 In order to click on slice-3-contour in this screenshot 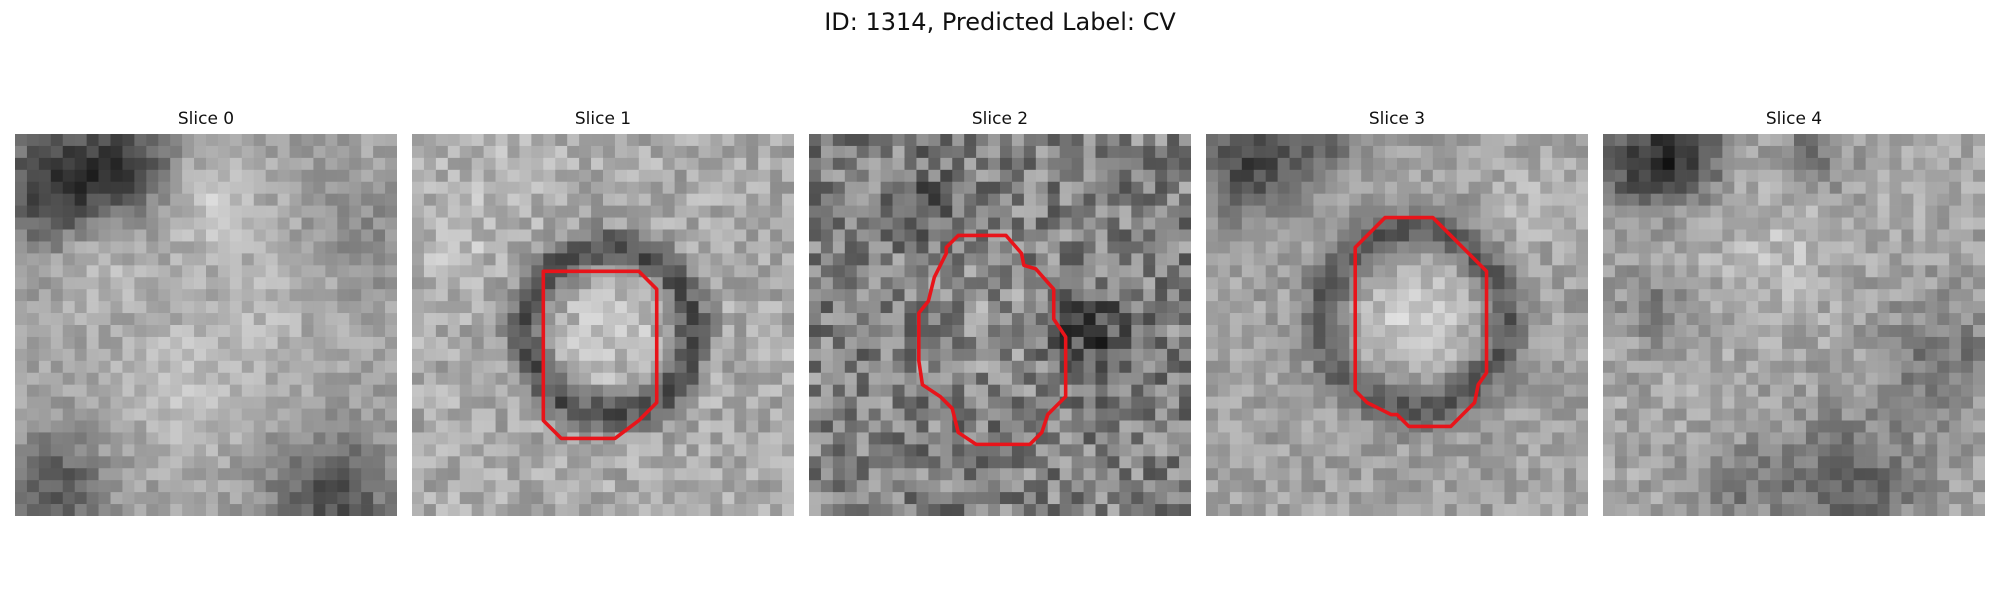, I will do `click(1421, 322)`.